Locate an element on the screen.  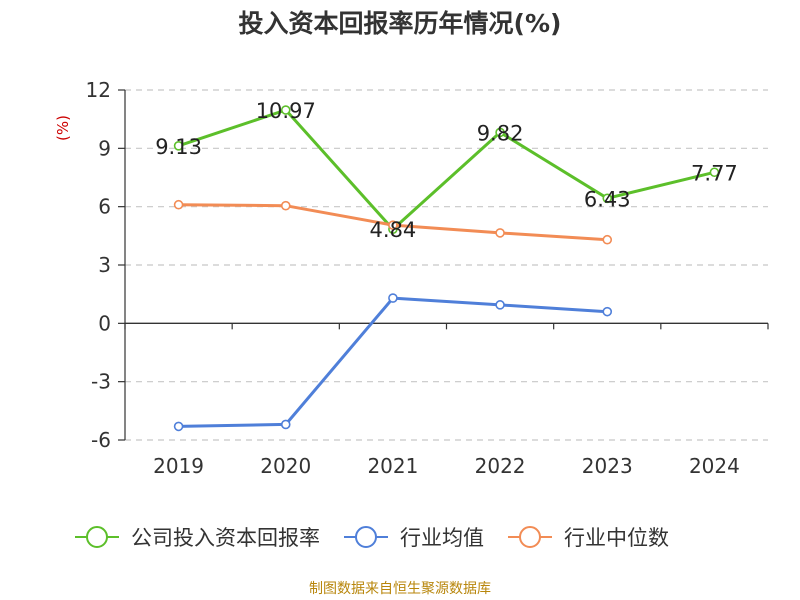
data-label: 10.97 is located at coordinates (286, 111).